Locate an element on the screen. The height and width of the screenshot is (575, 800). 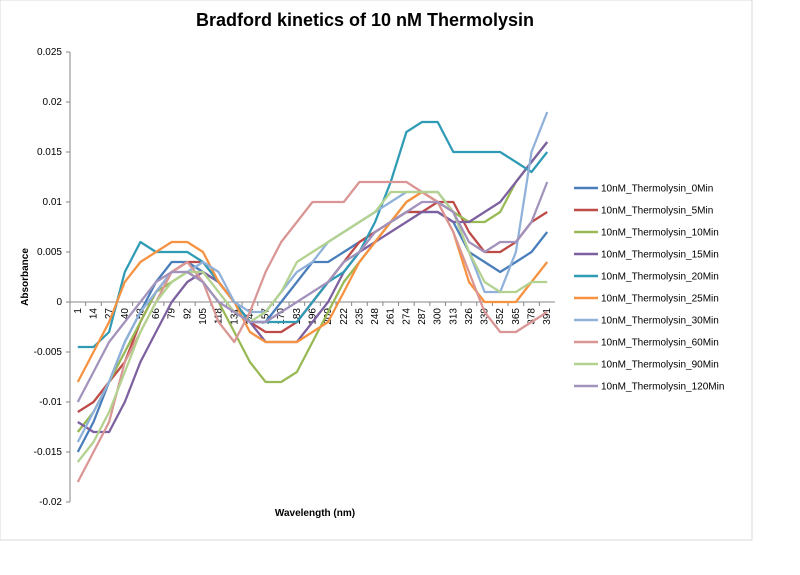
x-tick-label: 183 is located at coordinates (297, 316).